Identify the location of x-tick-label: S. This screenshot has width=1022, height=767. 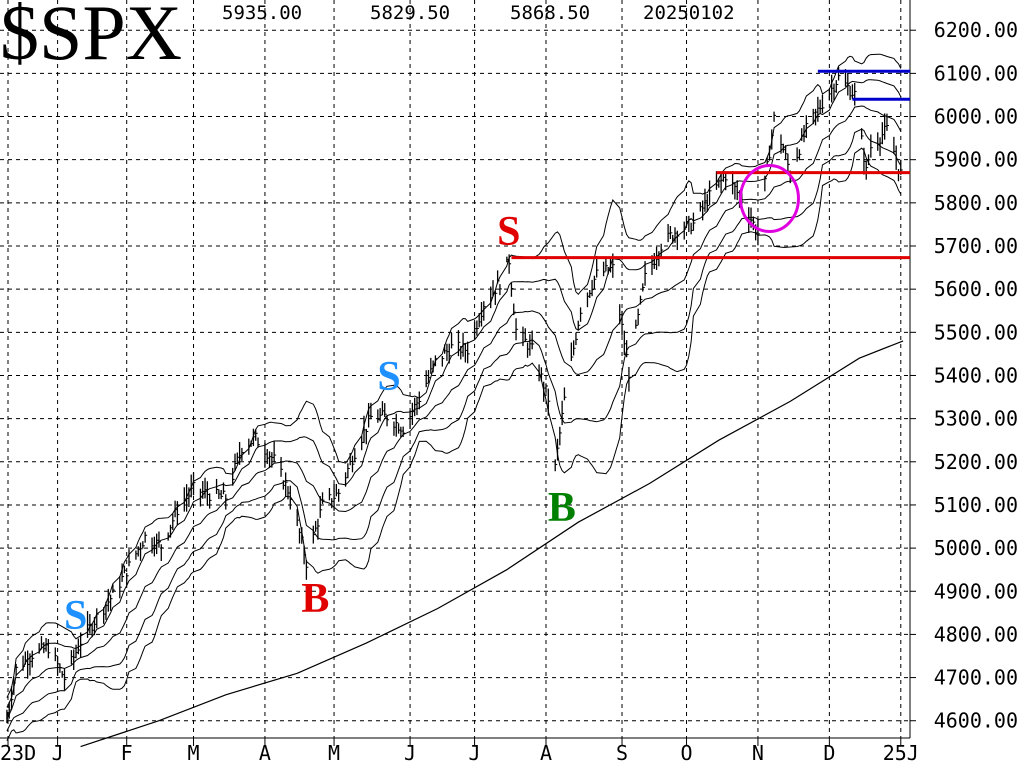
(622, 753).